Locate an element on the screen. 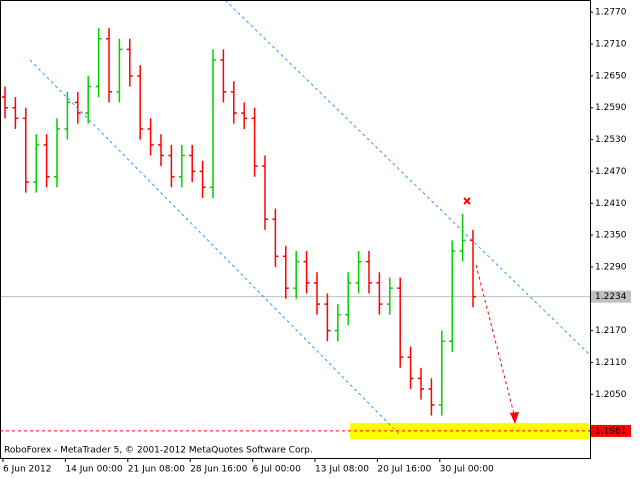 This screenshot has width=640, height=479. x-tick-label: 28 Jun 16:00 is located at coordinates (218, 470).